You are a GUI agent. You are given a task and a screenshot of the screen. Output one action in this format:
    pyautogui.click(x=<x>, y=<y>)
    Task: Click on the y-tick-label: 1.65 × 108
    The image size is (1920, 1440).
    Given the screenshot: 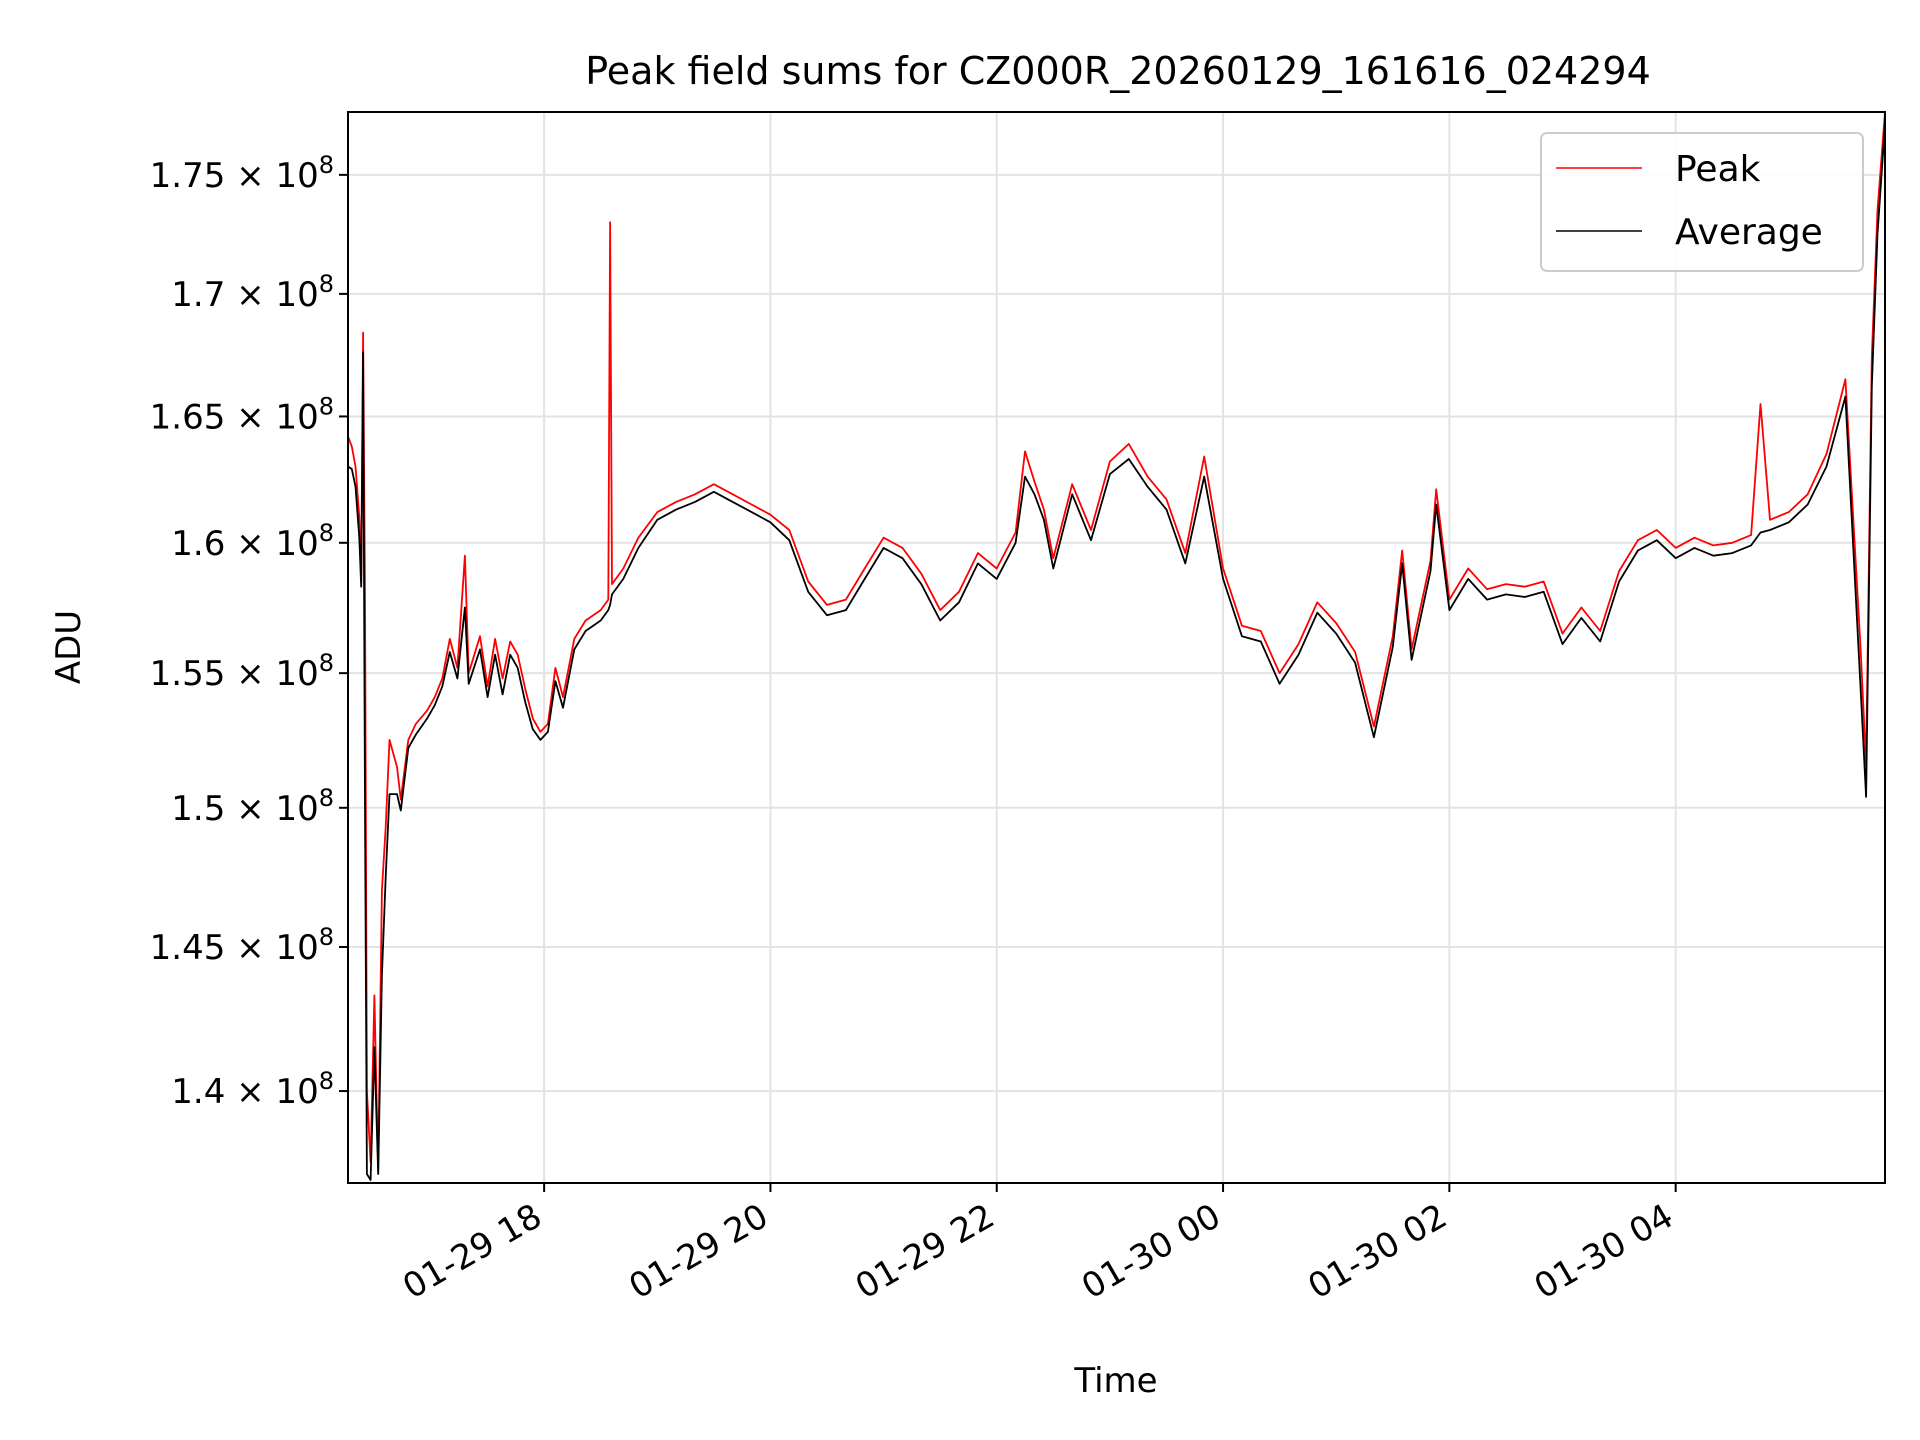 What is the action you would take?
    pyautogui.click(x=242, y=414)
    